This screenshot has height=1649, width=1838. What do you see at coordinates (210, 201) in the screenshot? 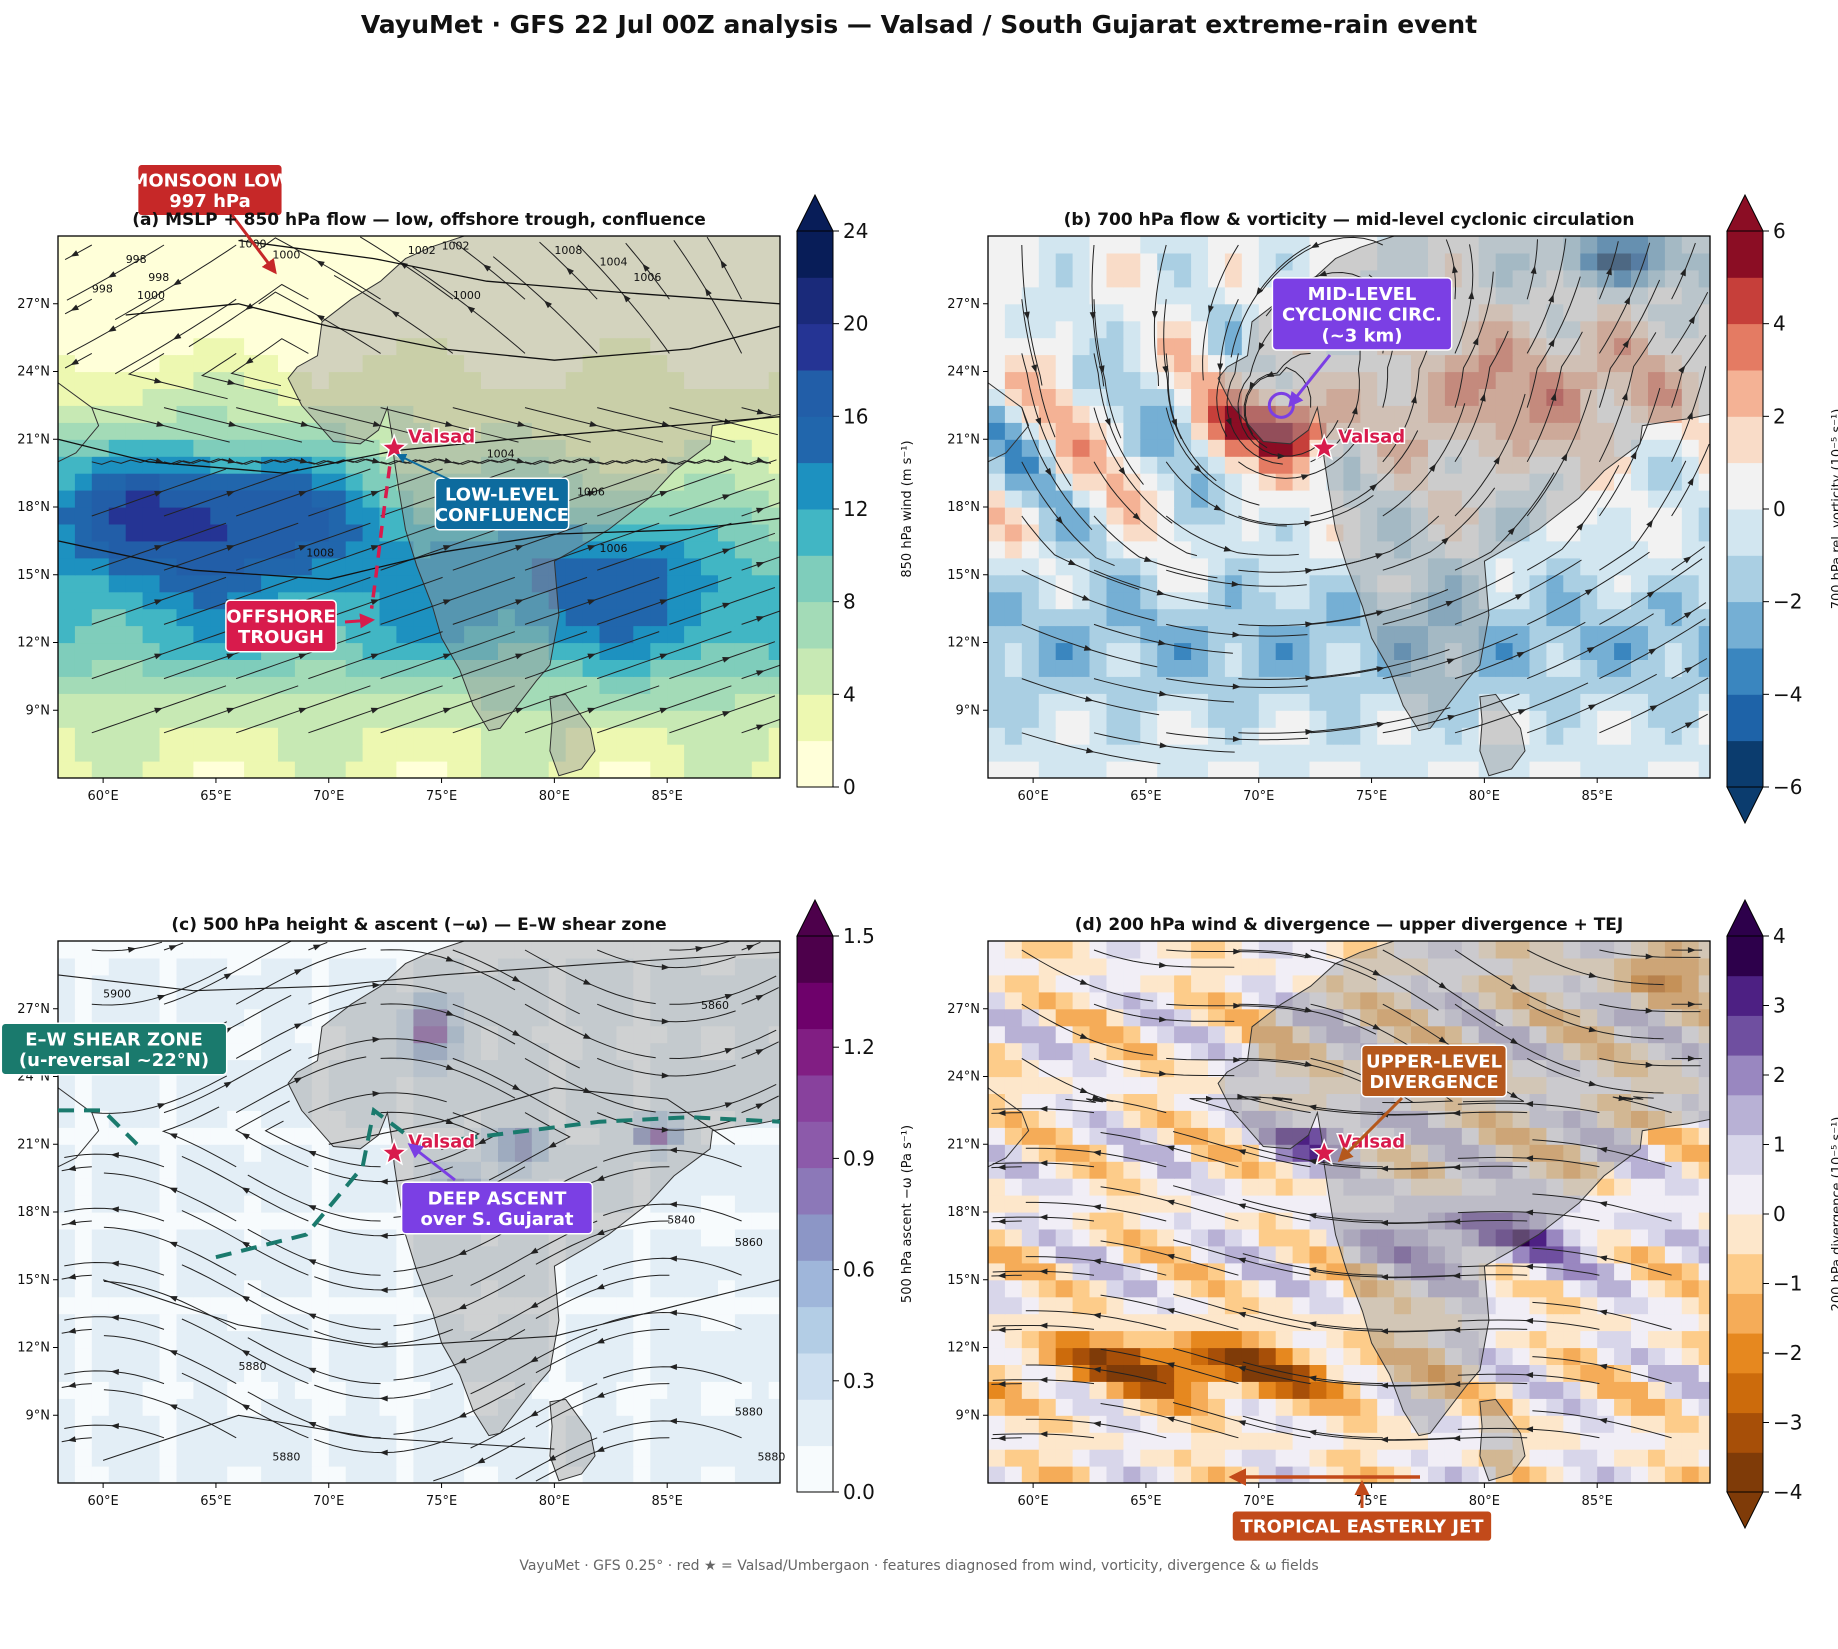
I see `monsoon-low-label-text: 997 hPa` at bounding box center [210, 201].